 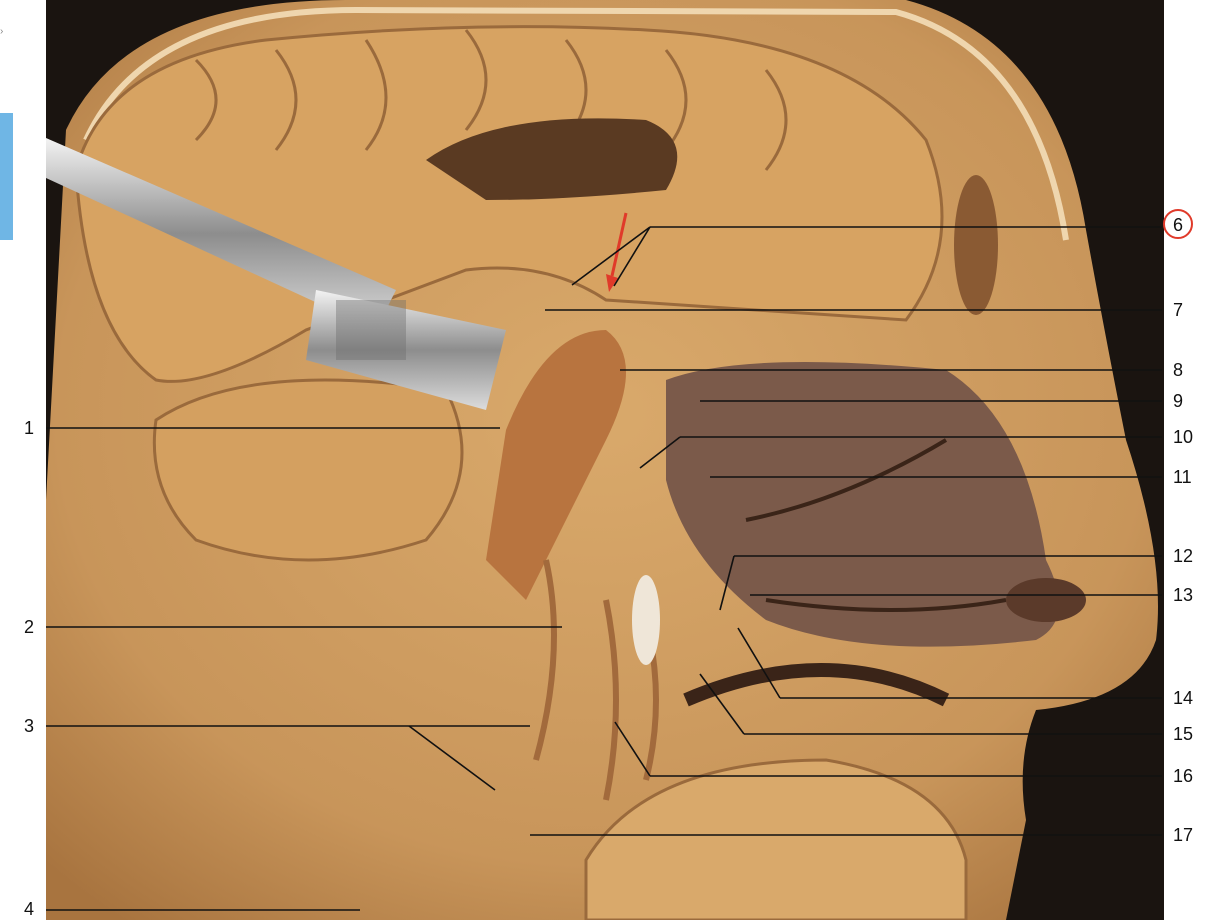 What do you see at coordinates (1178, 310) in the screenshot?
I see `label-7: 7` at bounding box center [1178, 310].